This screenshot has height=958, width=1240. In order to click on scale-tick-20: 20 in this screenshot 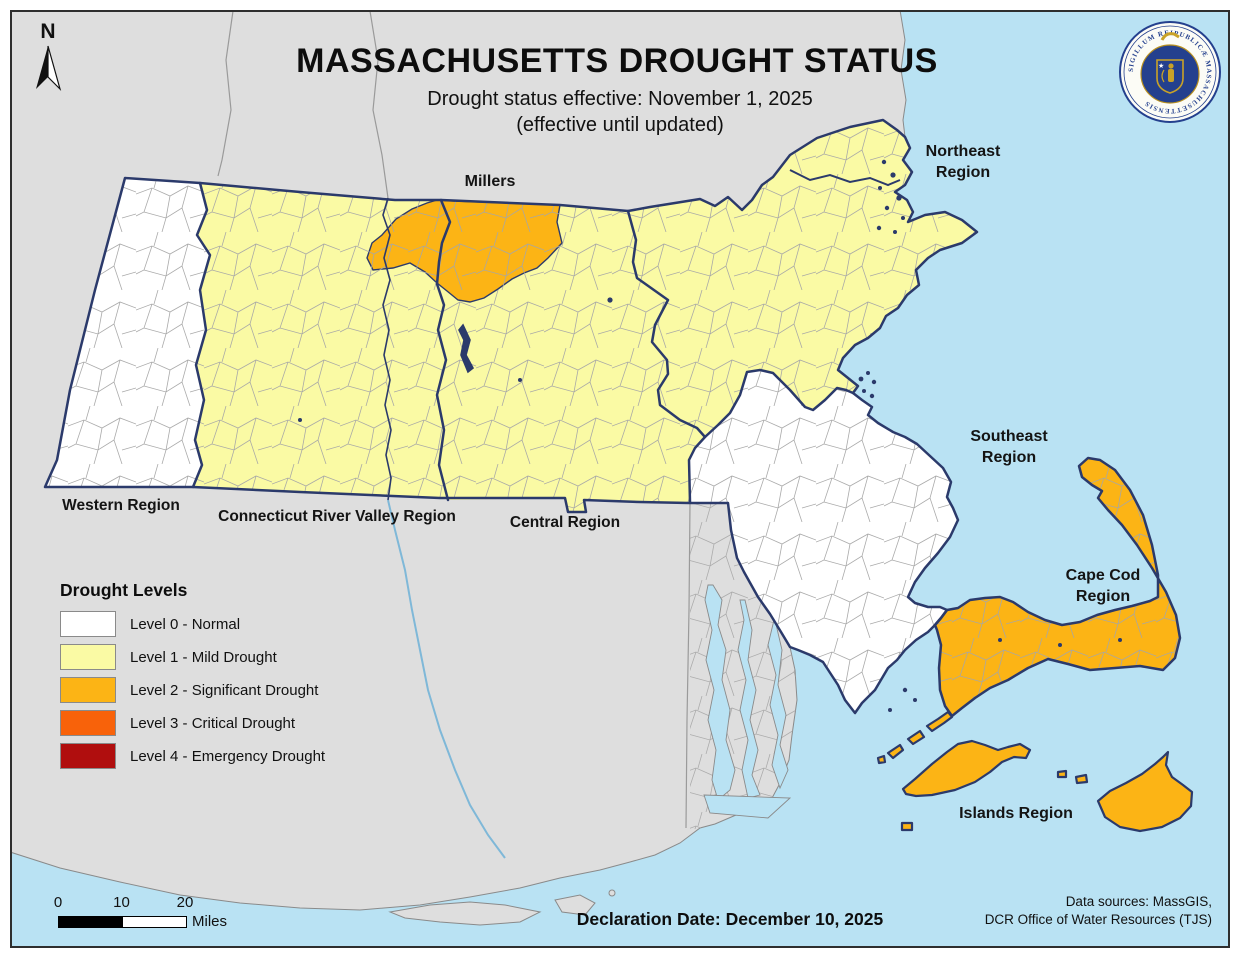, I will do `click(185, 902)`.